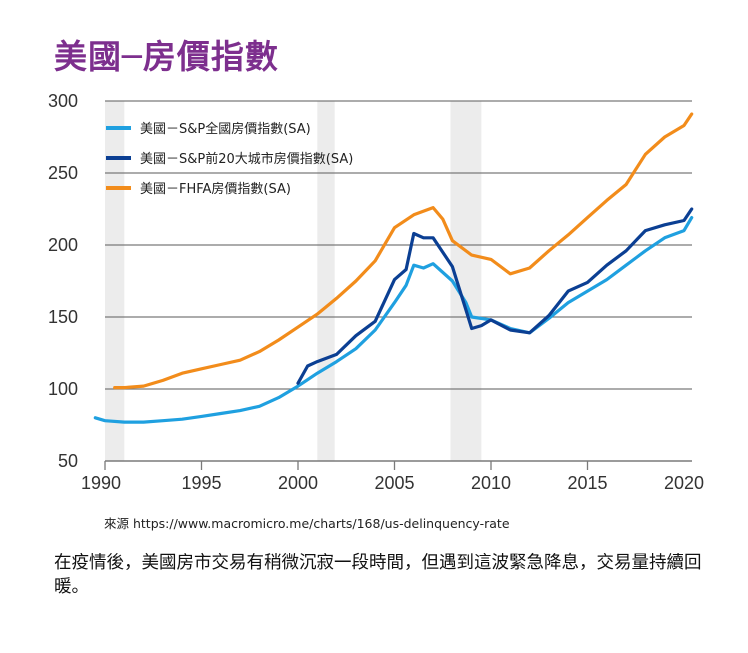  Describe the element at coordinates (587, 483) in the screenshot. I see `x-tick-label: 2015` at that location.